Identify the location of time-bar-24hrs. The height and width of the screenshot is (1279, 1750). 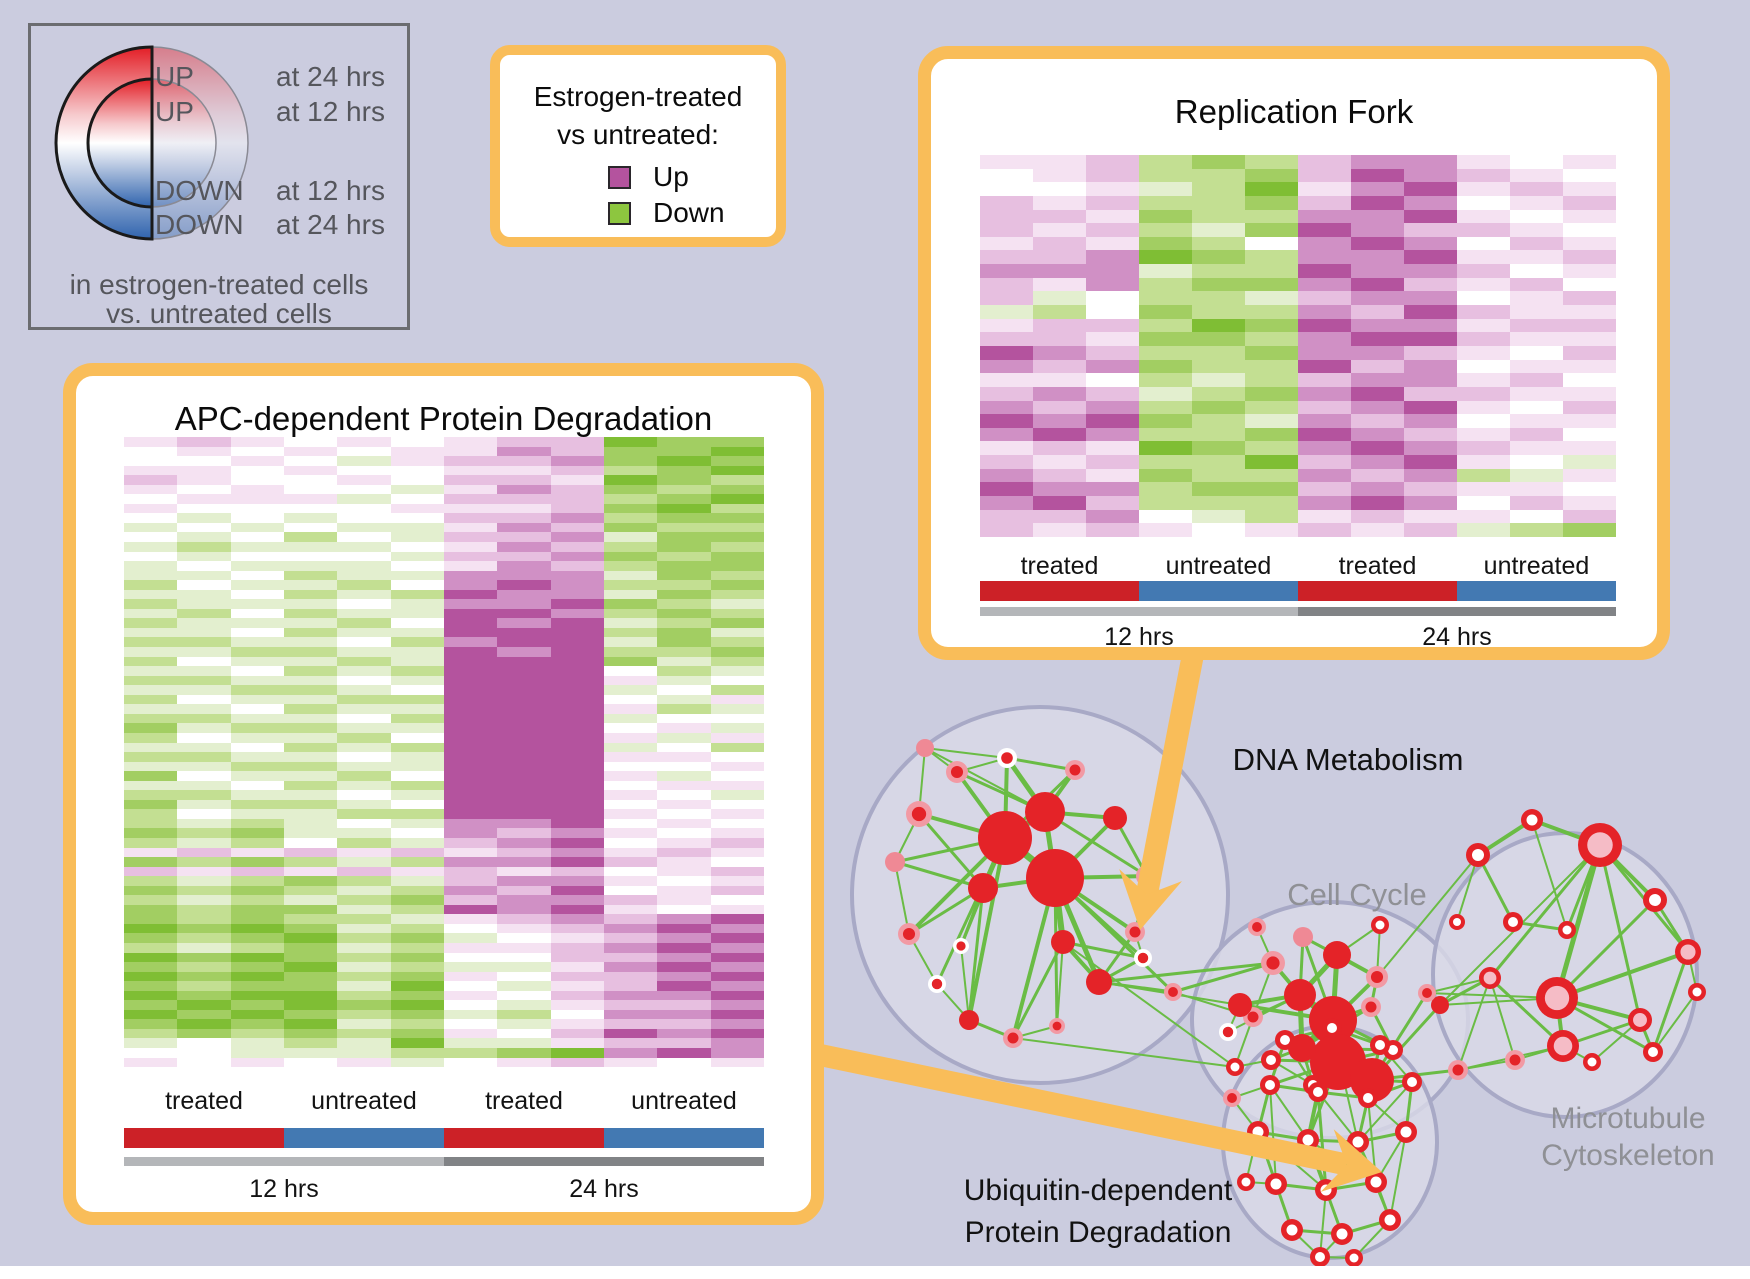
(1457, 611).